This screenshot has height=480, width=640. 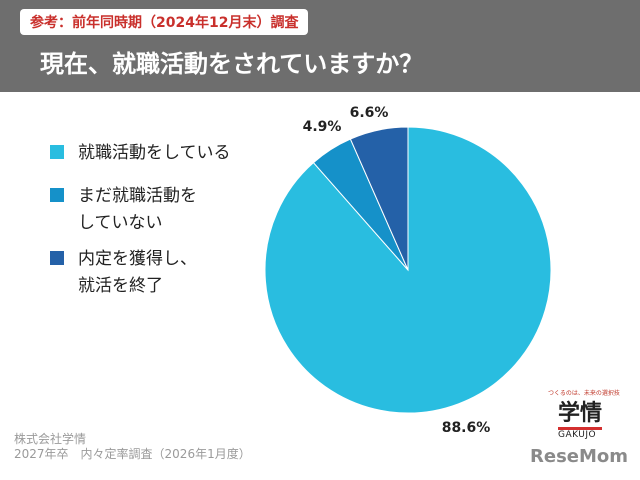 What do you see at coordinates (466, 428) in the screenshot?
I see `slice-value-label: 88.6%` at bounding box center [466, 428].